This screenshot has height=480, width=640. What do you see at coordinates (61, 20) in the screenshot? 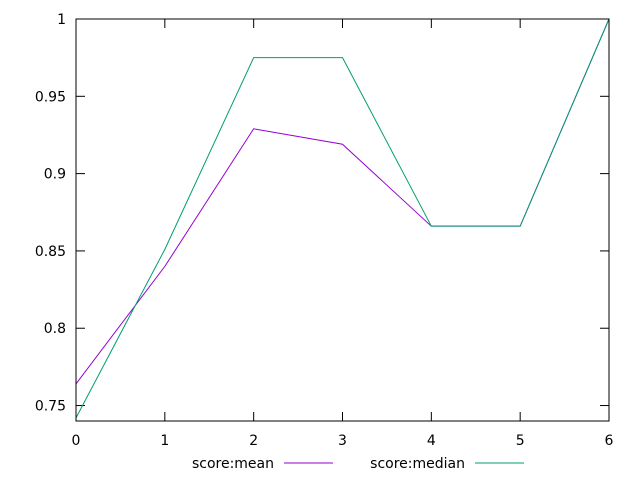
I see `y-tick-label: 1` at bounding box center [61, 20].